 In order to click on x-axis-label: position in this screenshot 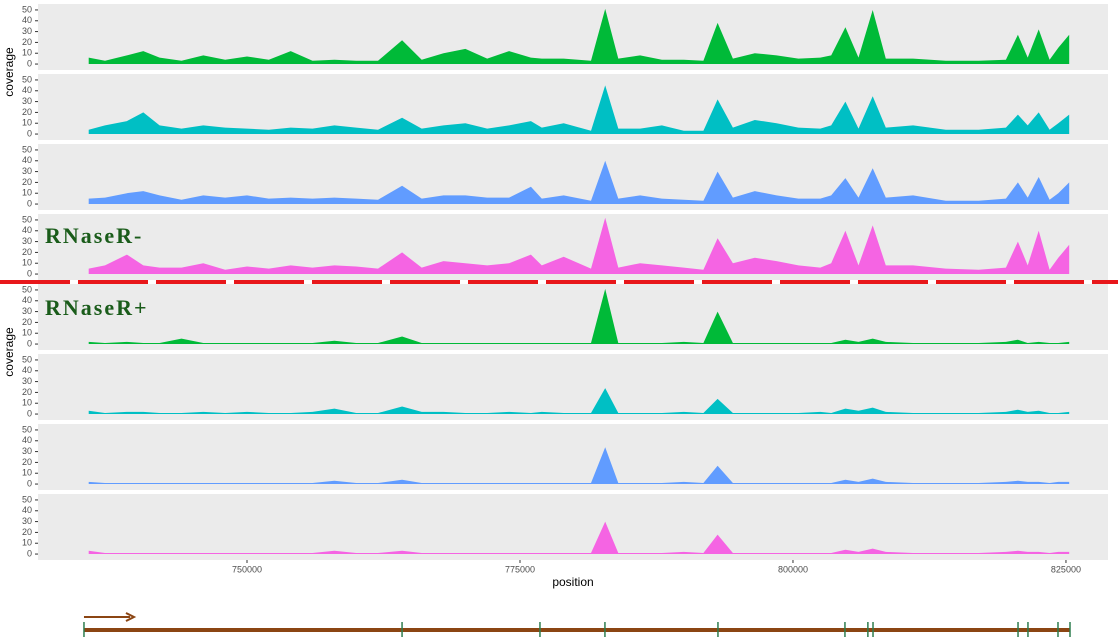, I will do `click(572, 582)`.